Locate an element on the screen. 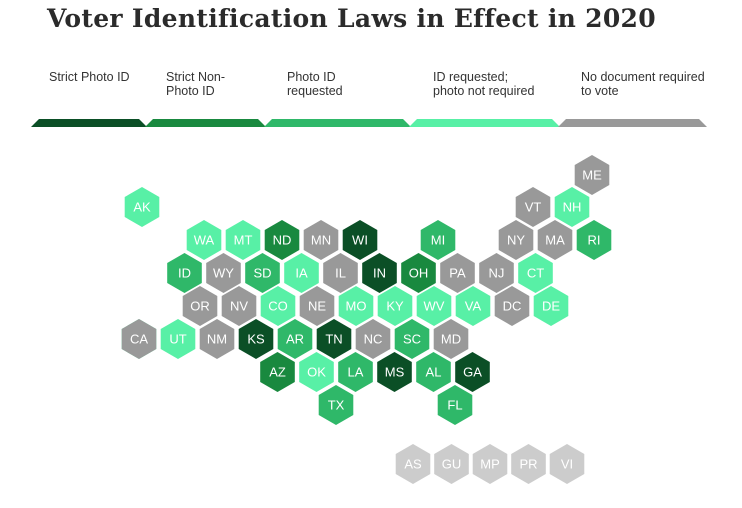 This screenshot has width=742, height=508. svg-text: GA is located at coordinates (472, 372).